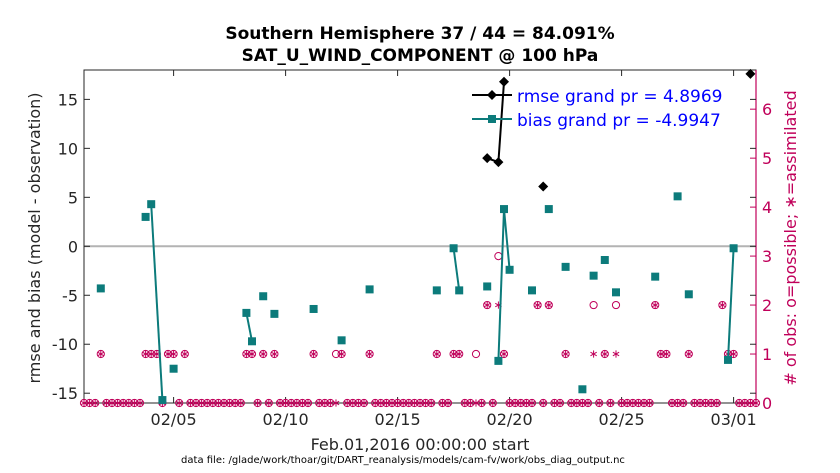 The width and height of the screenshot is (840, 473). What do you see at coordinates (398, 419) in the screenshot?
I see `x-tick-label: 02/15` at bounding box center [398, 419].